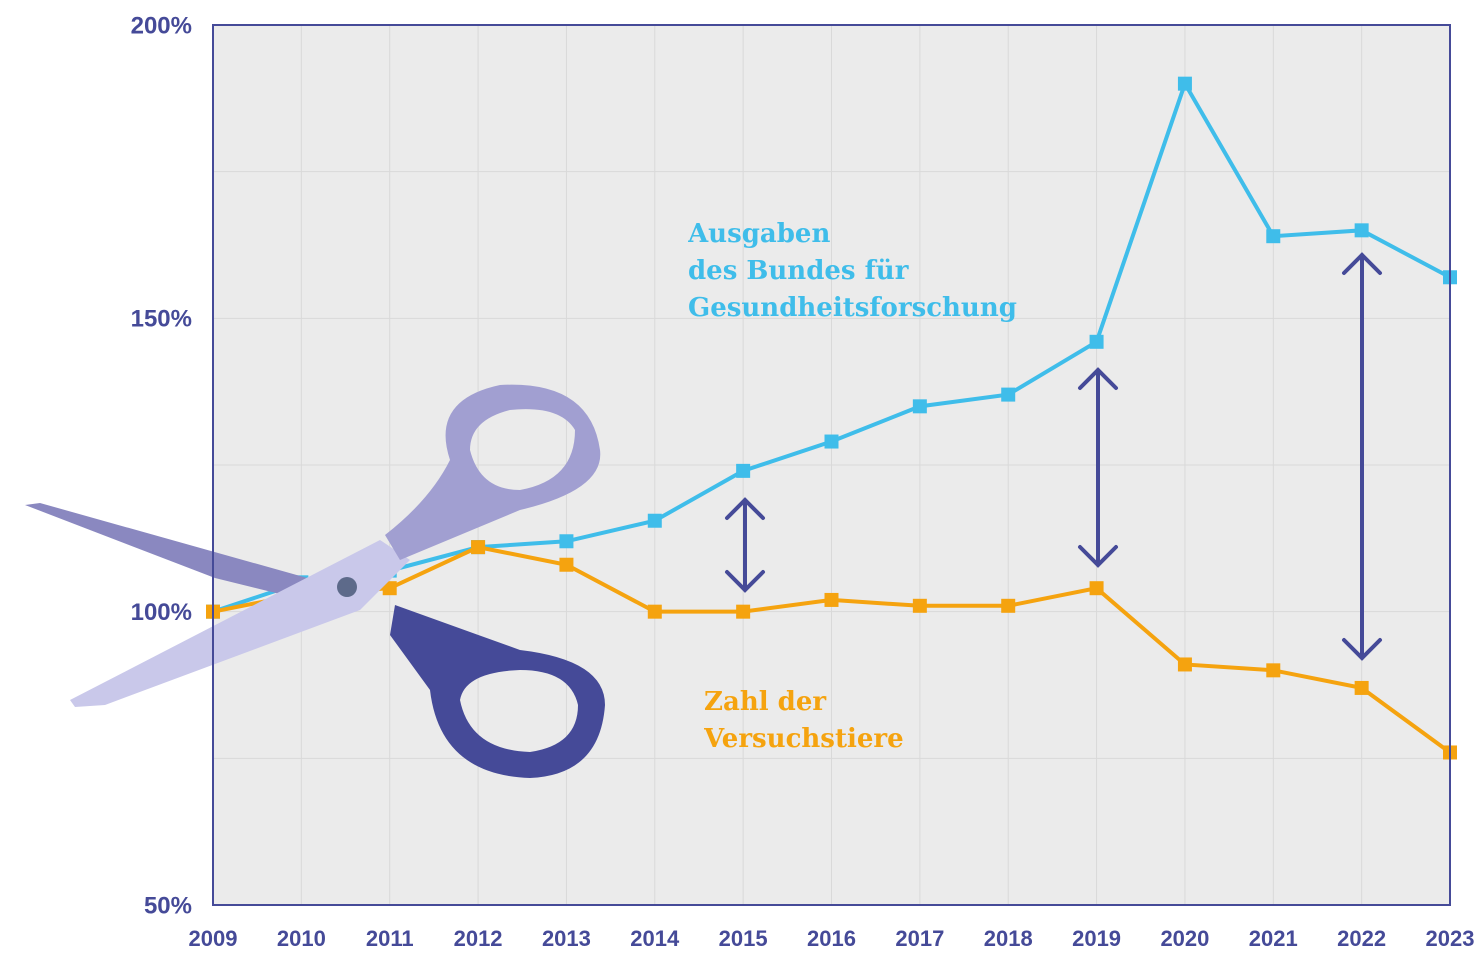 This screenshot has height=953, width=1481. Describe the element at coordinates (161, 319) in the screenshot. I see `y-tick-label: 150%` at that location.